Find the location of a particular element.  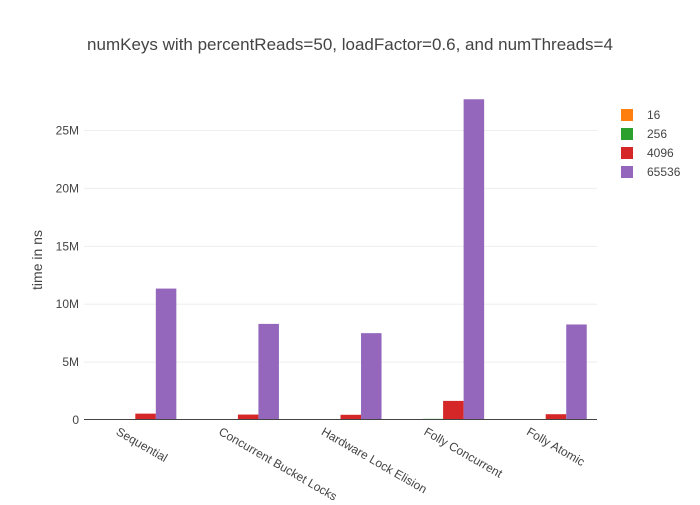

legend-label: 16 is located at coordinates (654, 115).